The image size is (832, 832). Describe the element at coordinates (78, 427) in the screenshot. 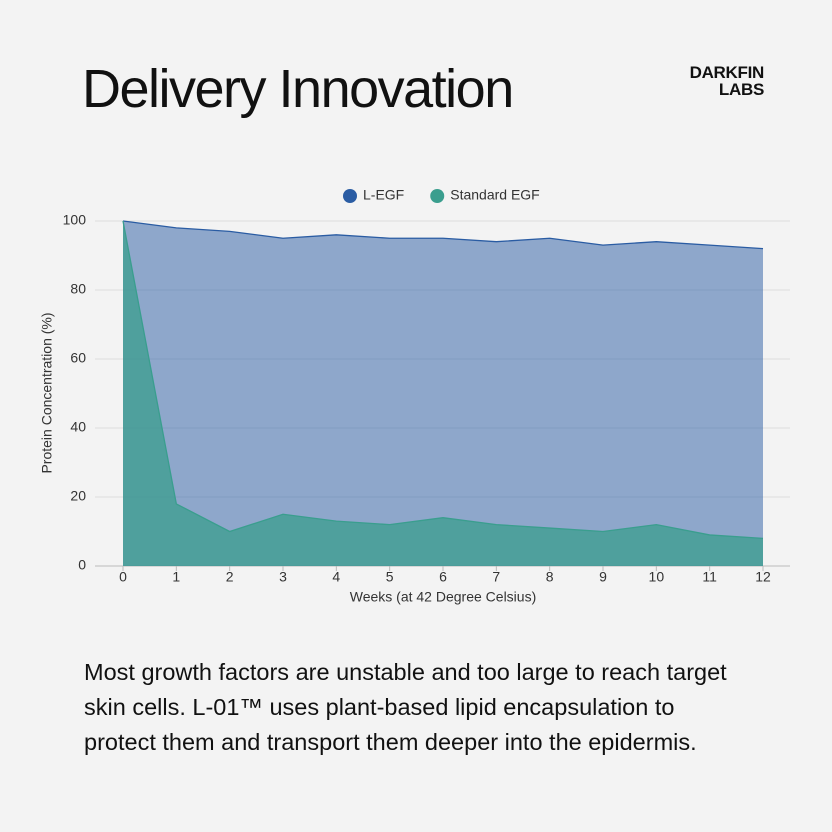

I see `y-tick-label: 40` at that location.